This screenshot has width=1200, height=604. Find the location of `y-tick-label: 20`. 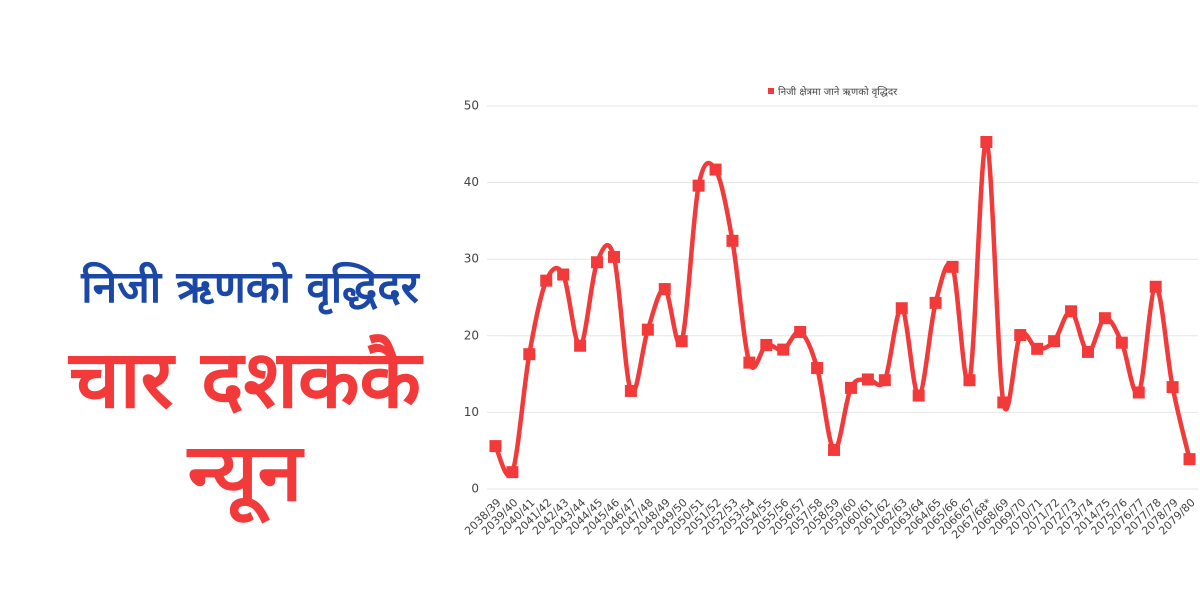

y-tick-label: 20 is located at coordinates (471, 335).